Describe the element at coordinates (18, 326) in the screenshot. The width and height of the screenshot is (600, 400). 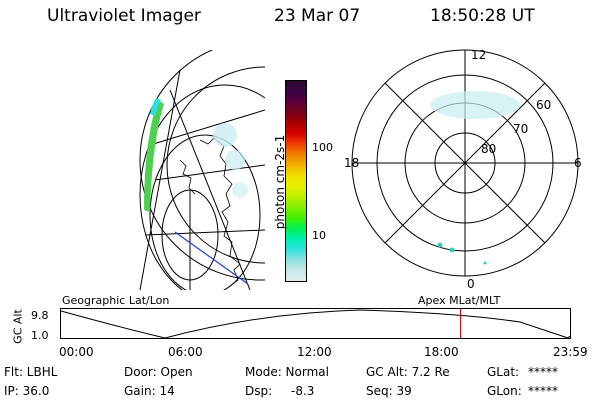
I see `timeline-y-label: GC Alt` at that location.